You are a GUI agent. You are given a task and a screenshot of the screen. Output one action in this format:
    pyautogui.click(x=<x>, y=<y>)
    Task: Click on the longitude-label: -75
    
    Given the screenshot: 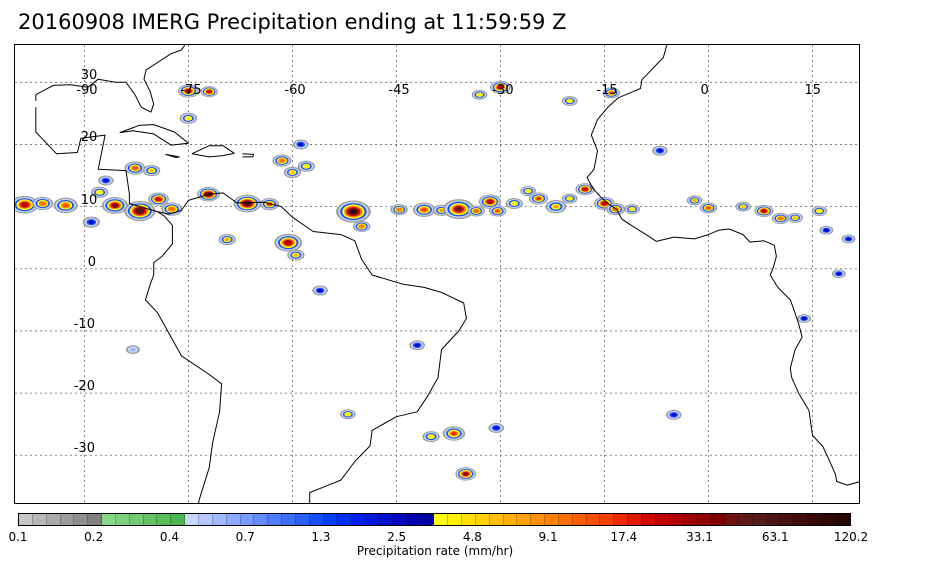 What is the action you would take?
    pyautogui.click(x=191, y=90)
    